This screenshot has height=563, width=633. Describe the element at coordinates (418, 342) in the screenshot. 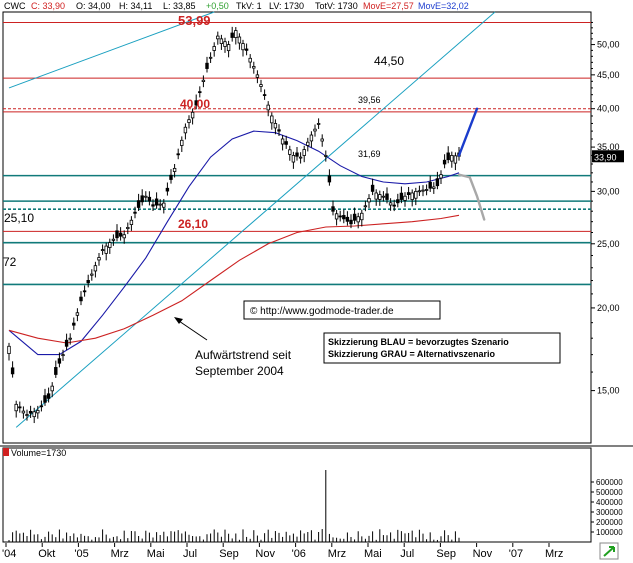

I see `scenario-blue-text: Skizzierung BLAU = bevorzugtes Szenario` at that location.